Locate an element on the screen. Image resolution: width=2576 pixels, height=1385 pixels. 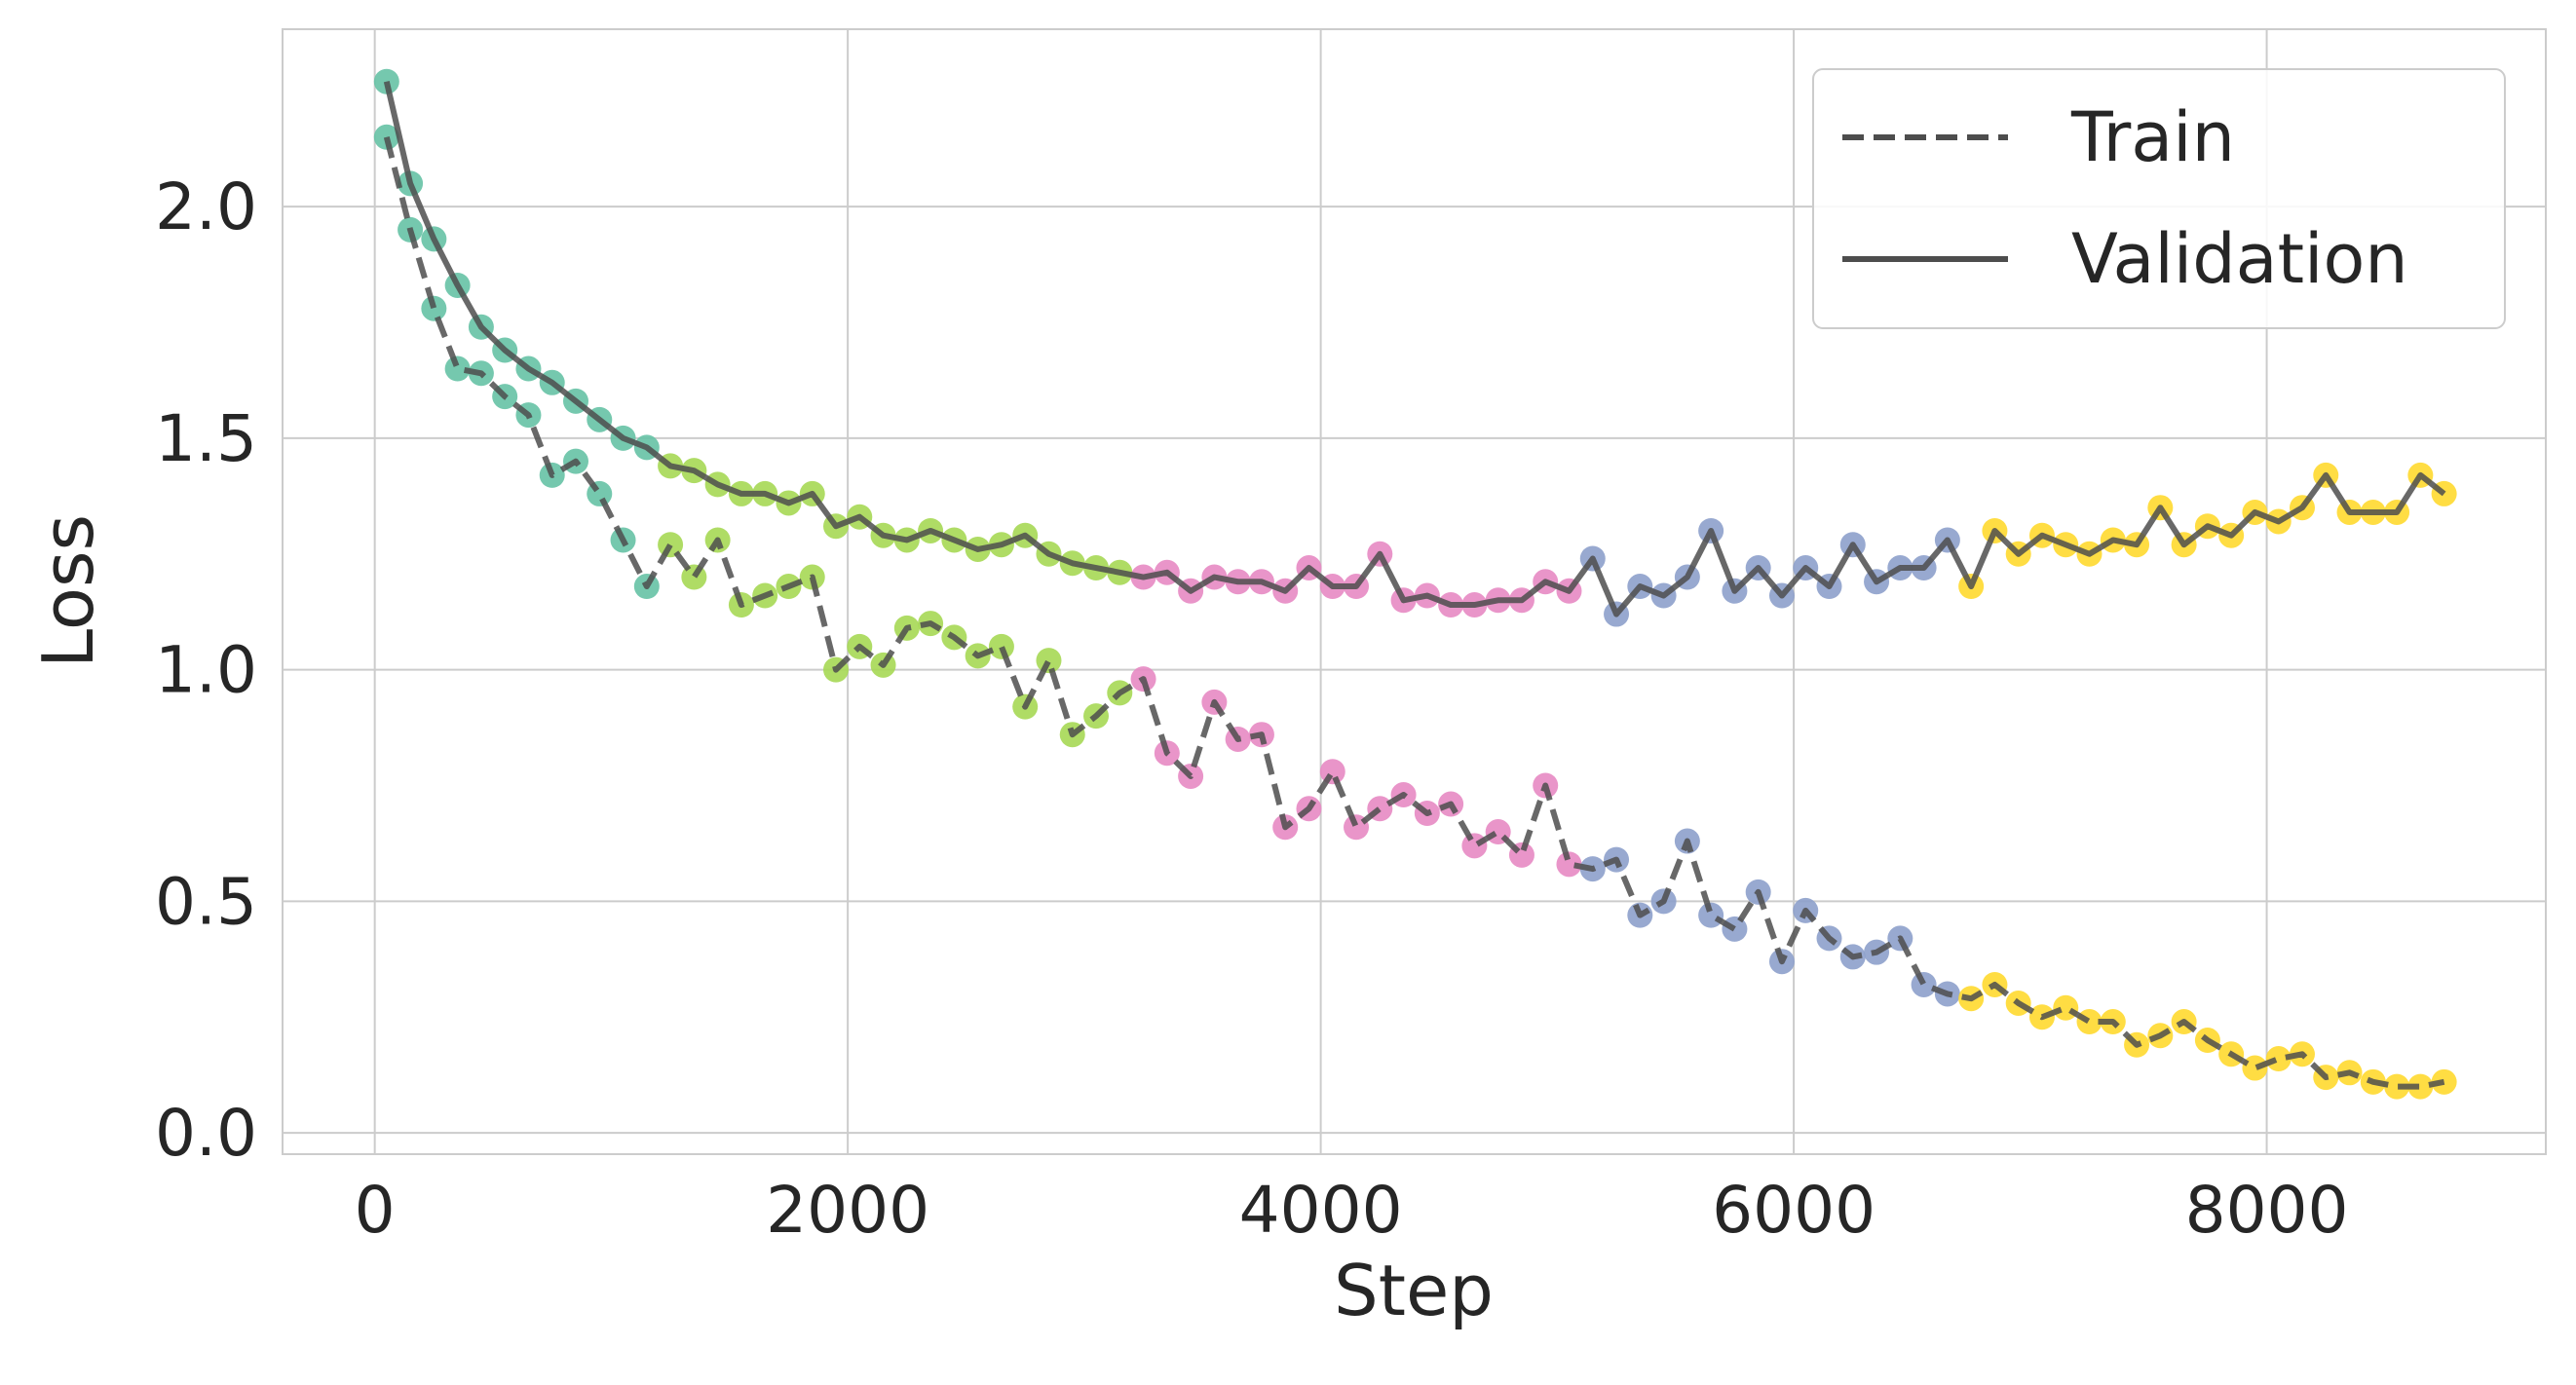
x-tick-label: 0 is located at coordinates (375, 1210).